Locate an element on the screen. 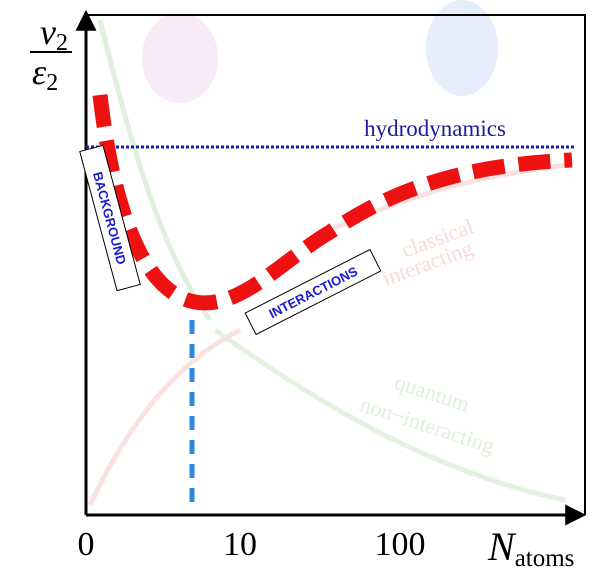 This screenshot has height=572, width=612. hydrodynamics-label: hydrodynamics is located at coordinates (435, 128).